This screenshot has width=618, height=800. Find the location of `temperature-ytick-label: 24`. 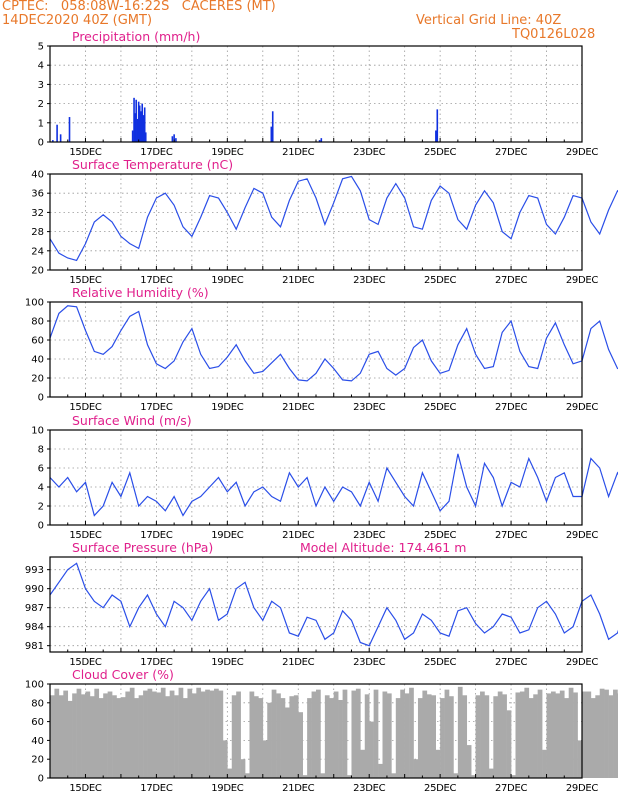

temperature-ytick-label: 24 is located at coordinates (37, 251).